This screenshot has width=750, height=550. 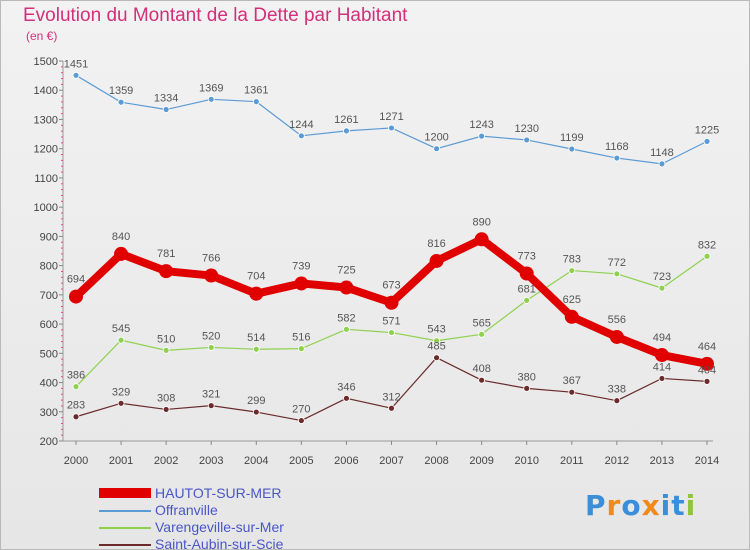 I want to click on legend-label-hautot: HAUTOT-SUR-MER, so click(x=218, y=493).